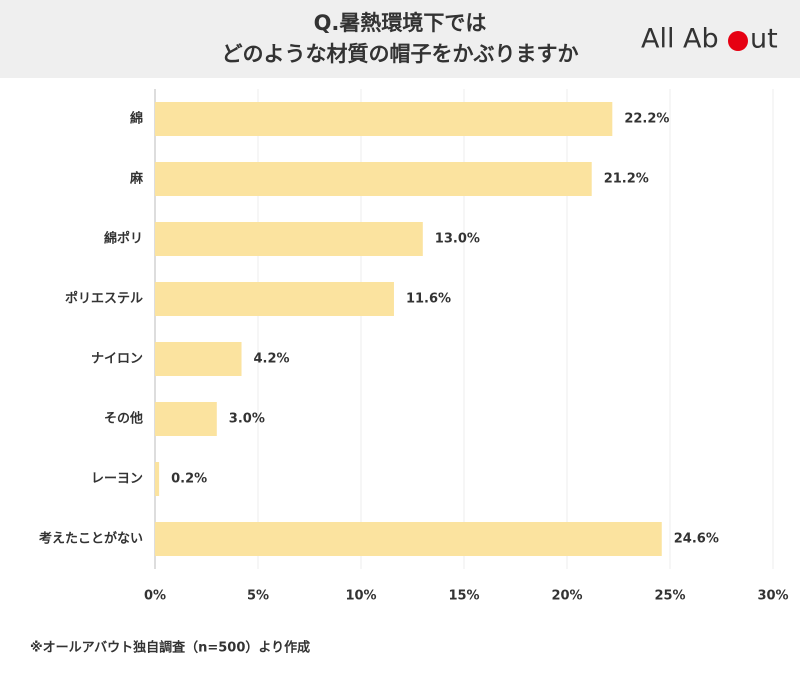  I want to click on chart-title: Q.暑熱環境下では, so click(400, 23).